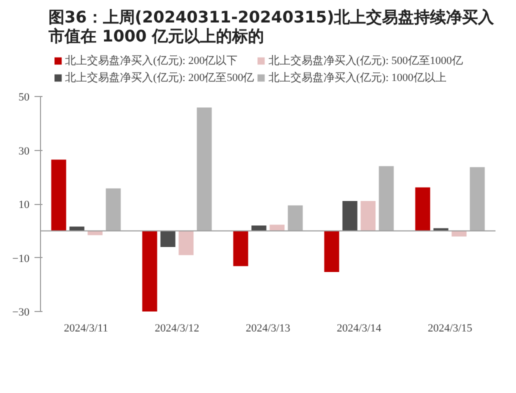  I want to click on legend-label: 北上交易盘净买入(亿元): 200亿至500亿, so click(159, 77).